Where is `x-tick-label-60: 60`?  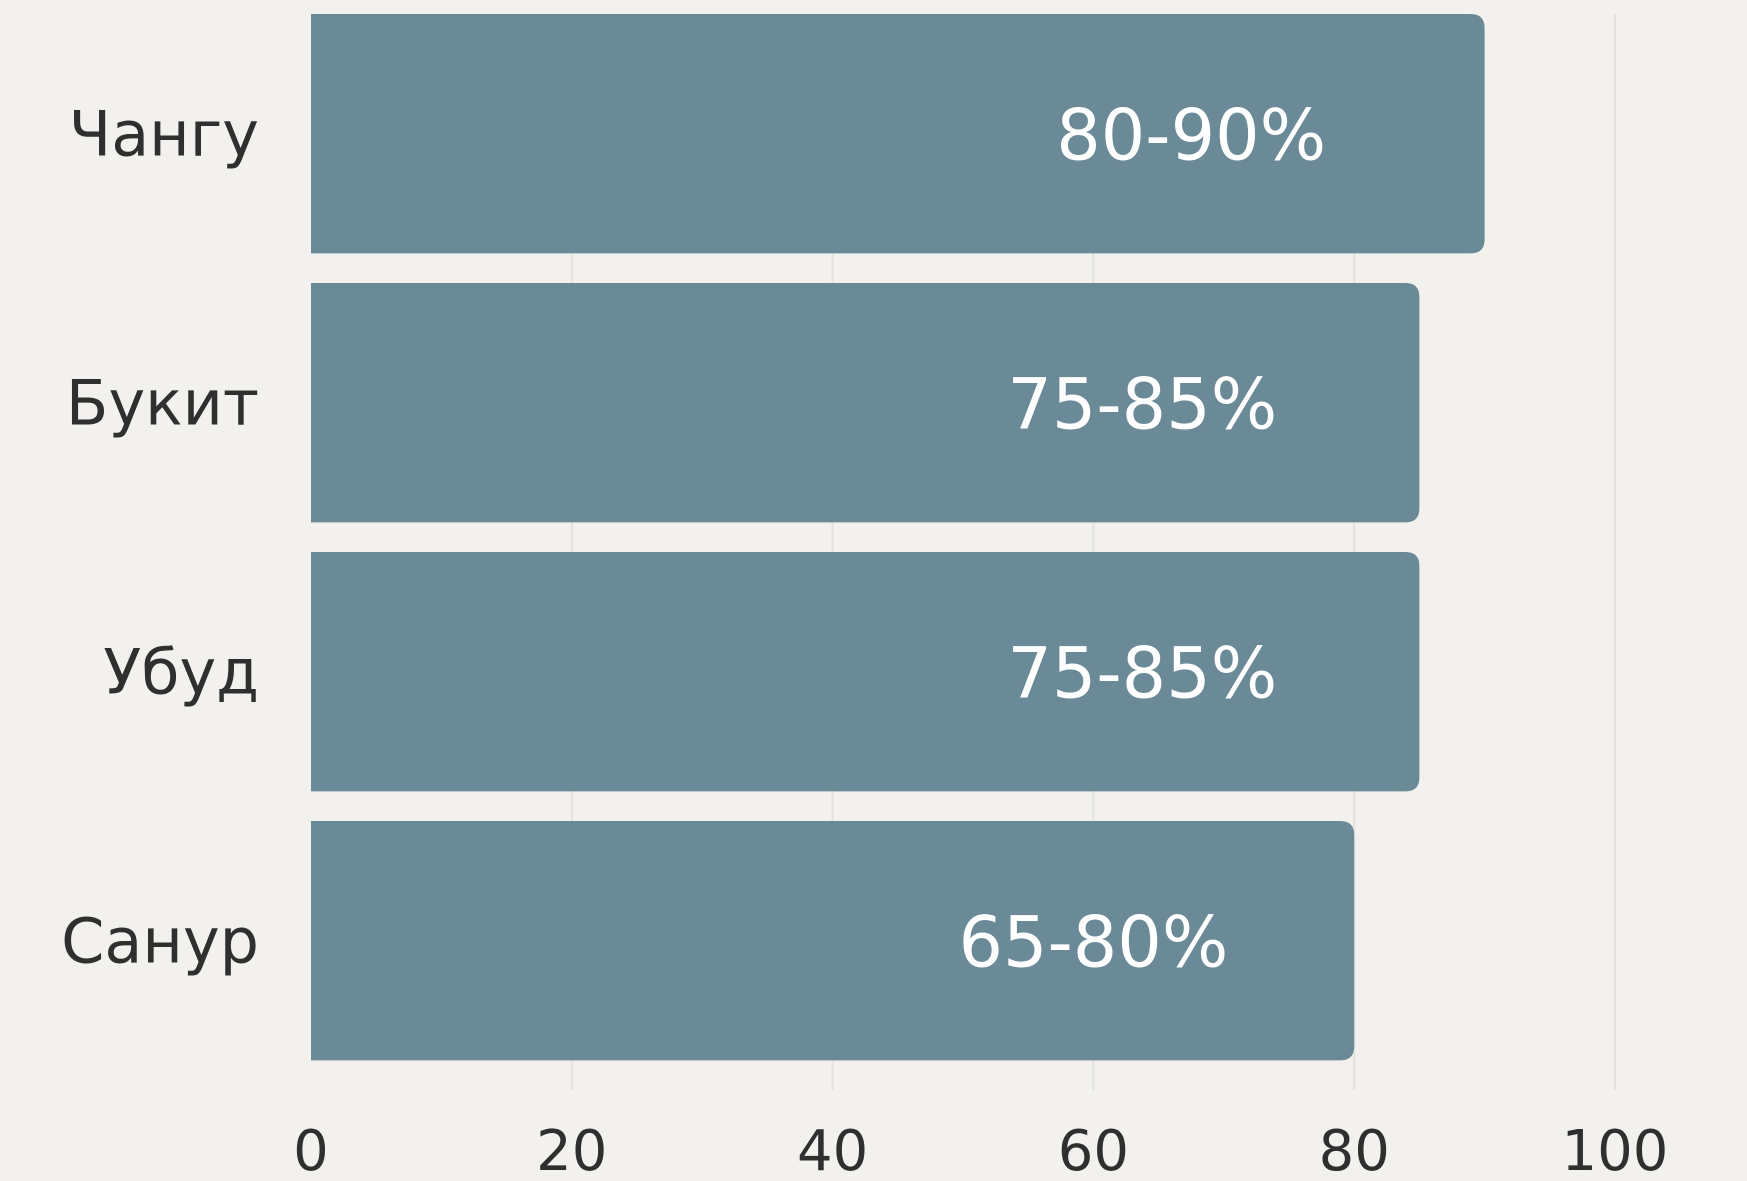
x-tick-label-60: 60 is located at coordinates (1093, 1150).